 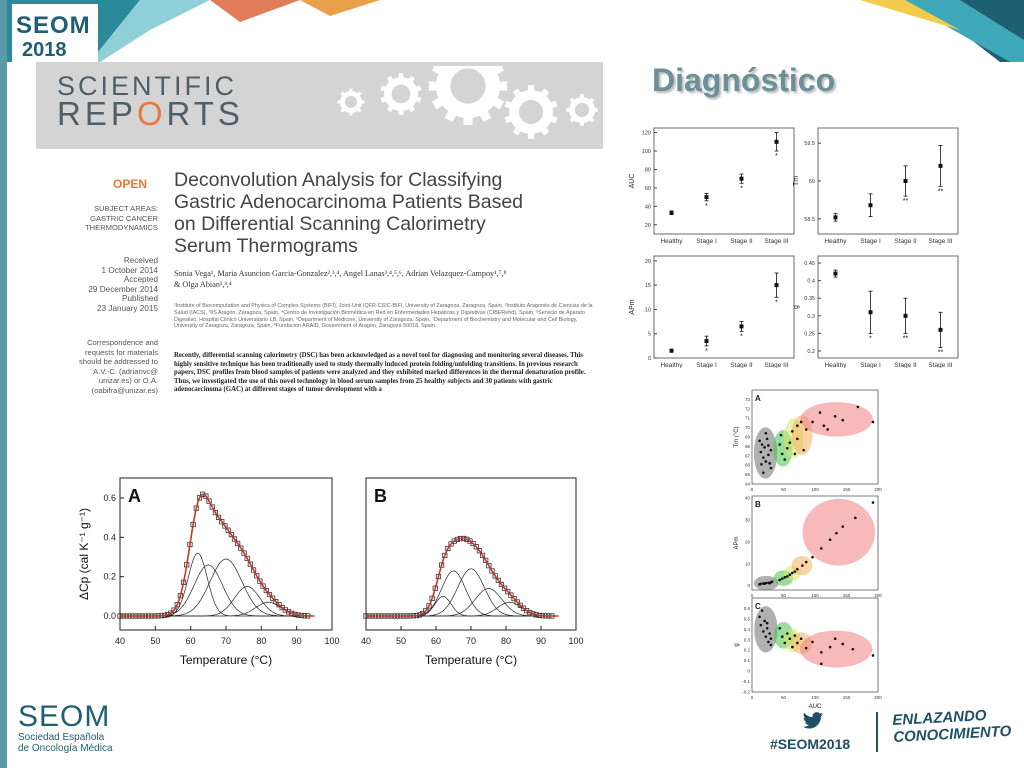 I want to click on y-tick-label: 5, so click(x=649, y=335).